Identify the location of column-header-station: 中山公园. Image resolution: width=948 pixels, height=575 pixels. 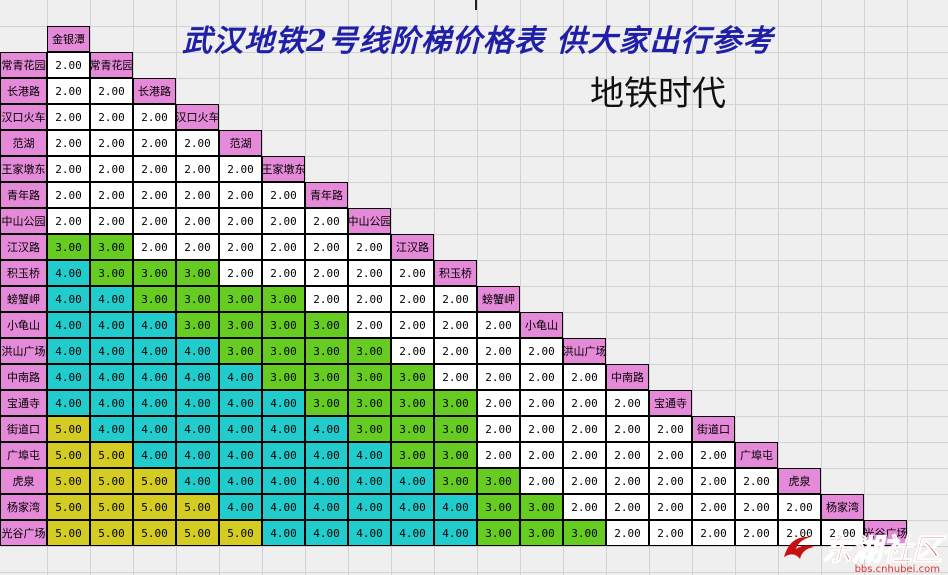
(369, 221).